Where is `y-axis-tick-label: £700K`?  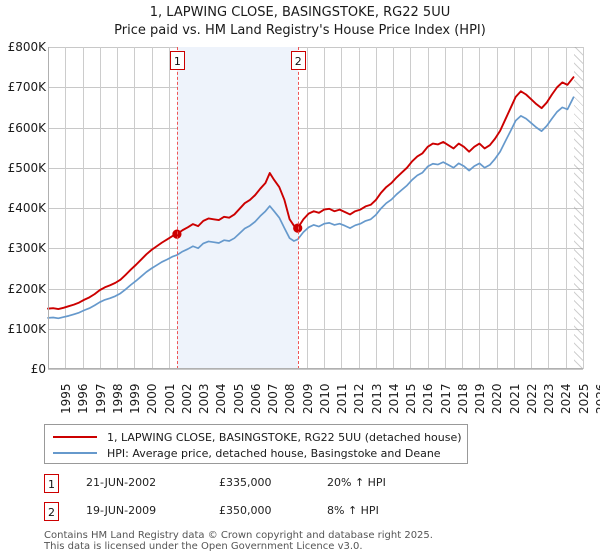 y-axis-tick-label: £700K is located at coordinates (26, 87).